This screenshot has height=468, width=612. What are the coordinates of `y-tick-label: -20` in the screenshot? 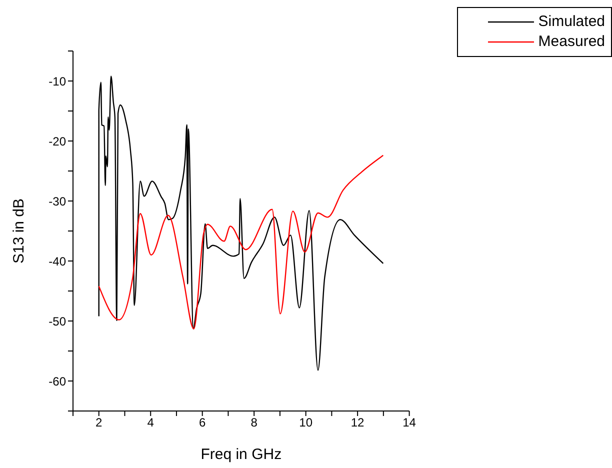 It's located at (57, 141).